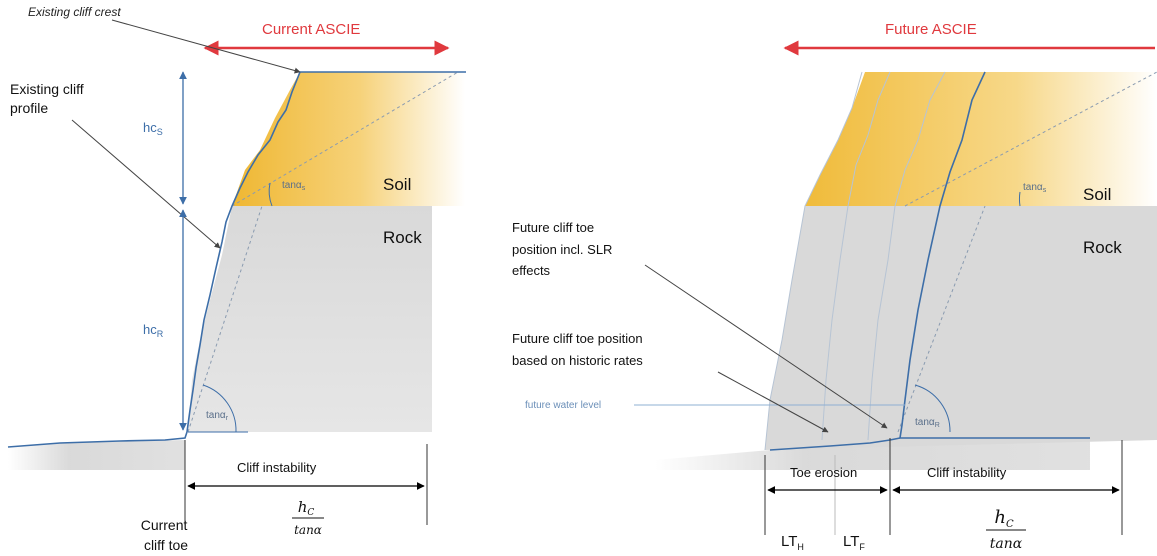  What do you see at coordinates (217, 416) in the screenshot?
I see `tan-r-label-left: tanαr` at bounding box center [217, 416].